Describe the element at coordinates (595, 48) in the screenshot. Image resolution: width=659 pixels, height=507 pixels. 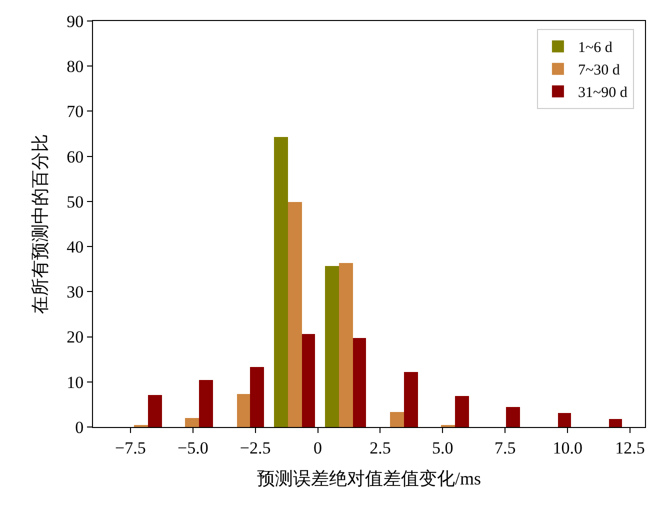
I see `legend-label: 1~6 d` at that location.